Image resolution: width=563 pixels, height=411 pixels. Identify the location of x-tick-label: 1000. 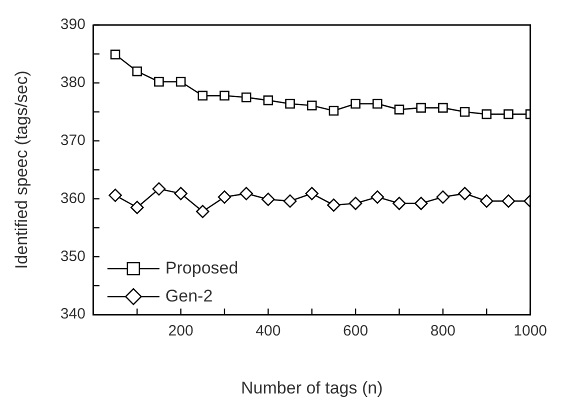
(531, 331).